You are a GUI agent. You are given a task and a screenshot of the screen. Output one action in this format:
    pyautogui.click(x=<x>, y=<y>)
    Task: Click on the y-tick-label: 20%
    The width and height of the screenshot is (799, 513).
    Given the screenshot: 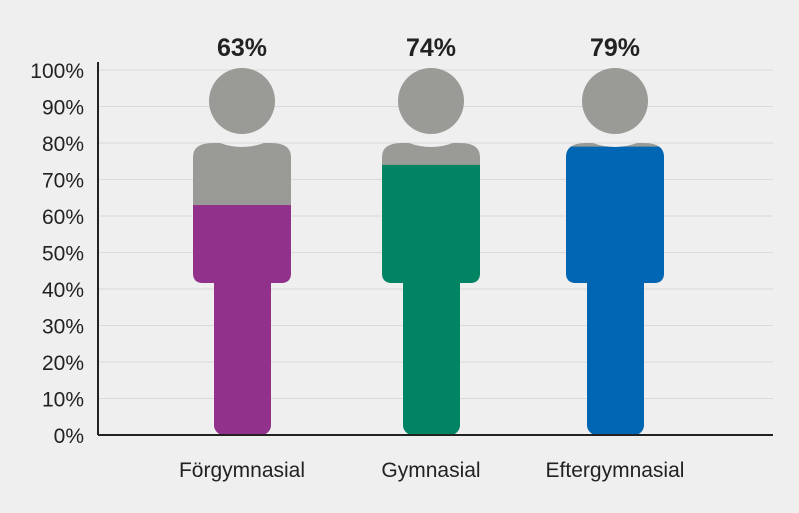 What is the action you would take?
    pyautogui.click(x=63, y=363)
    